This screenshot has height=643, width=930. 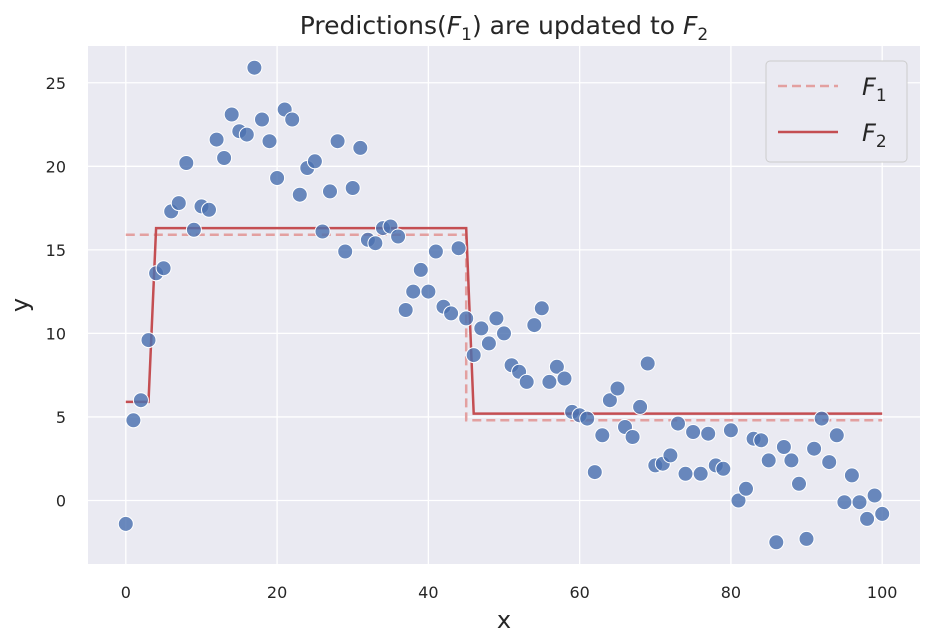 I want to click on x-axis-label: x, so click(x=504, y=620).